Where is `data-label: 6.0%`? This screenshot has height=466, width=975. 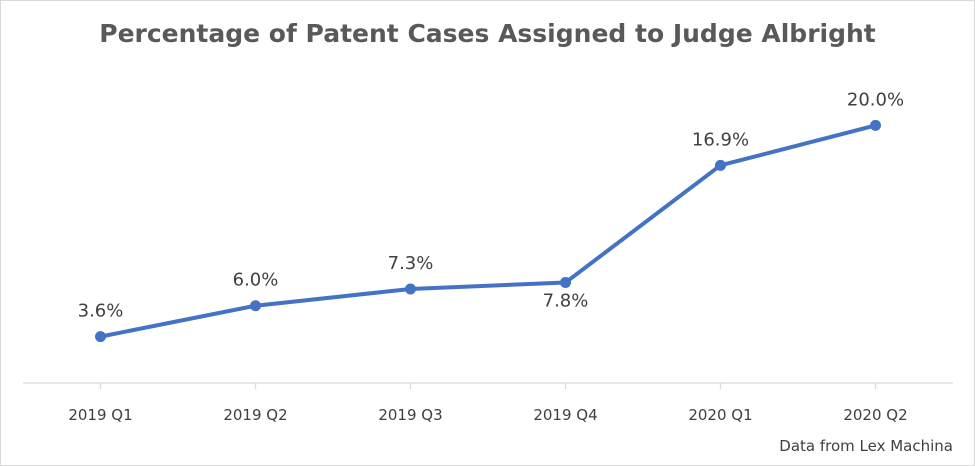
data-label: 6.0% is located at coordinates (256, 280).